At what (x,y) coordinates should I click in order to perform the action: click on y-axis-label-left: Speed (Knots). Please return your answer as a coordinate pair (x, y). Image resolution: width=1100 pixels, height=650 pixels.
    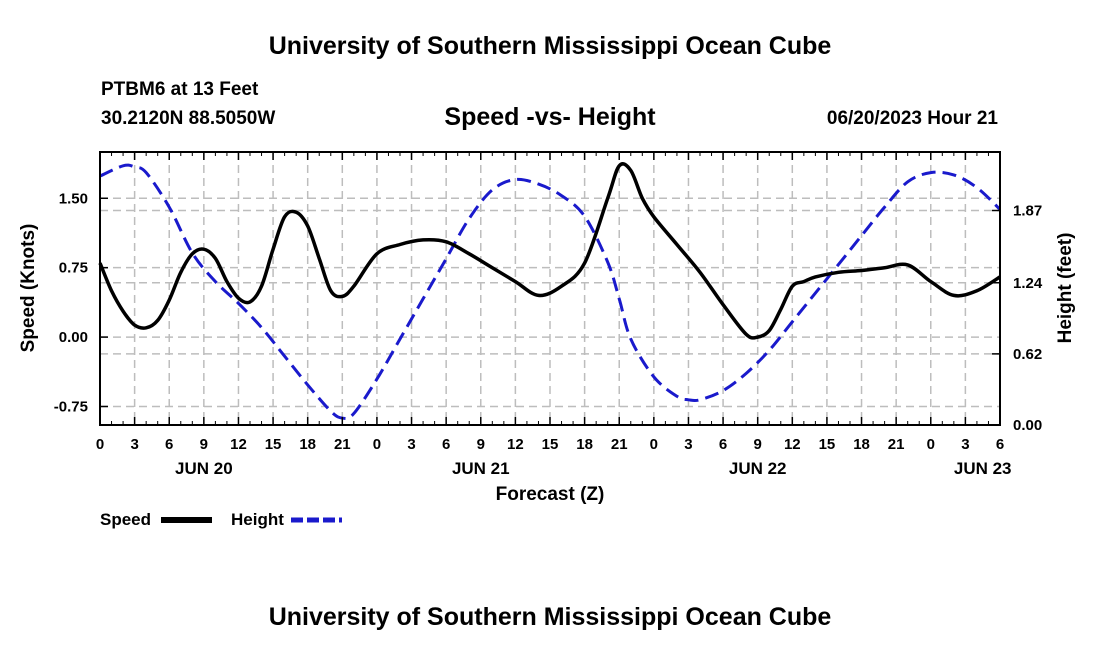
    Looking at the image, I should click on (28, 288).